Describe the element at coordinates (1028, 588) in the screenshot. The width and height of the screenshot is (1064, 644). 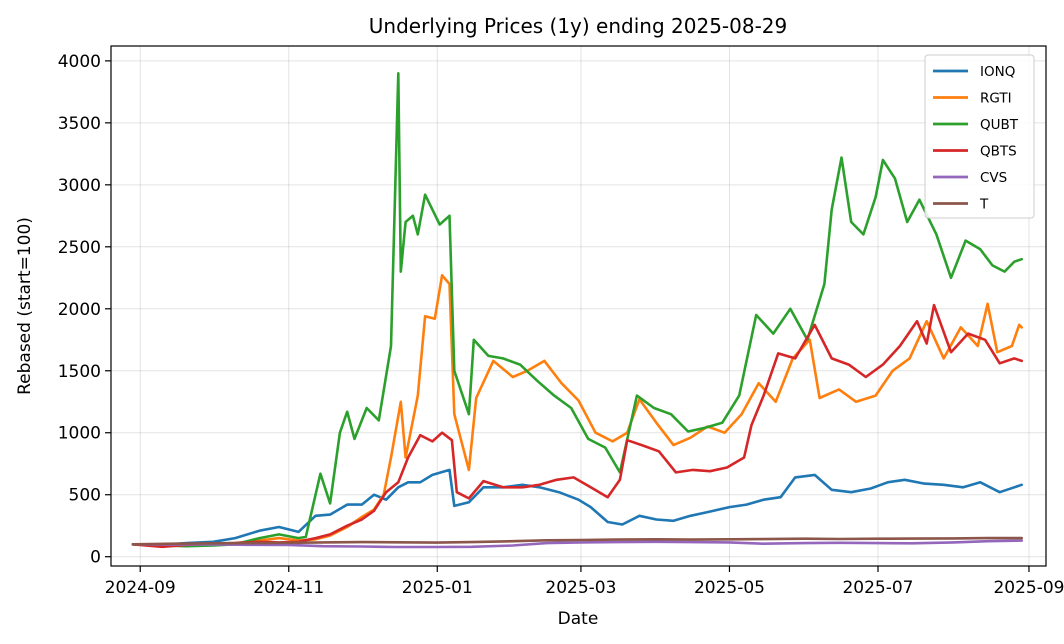
I see `x-tick-label: 2025-09` at that location.